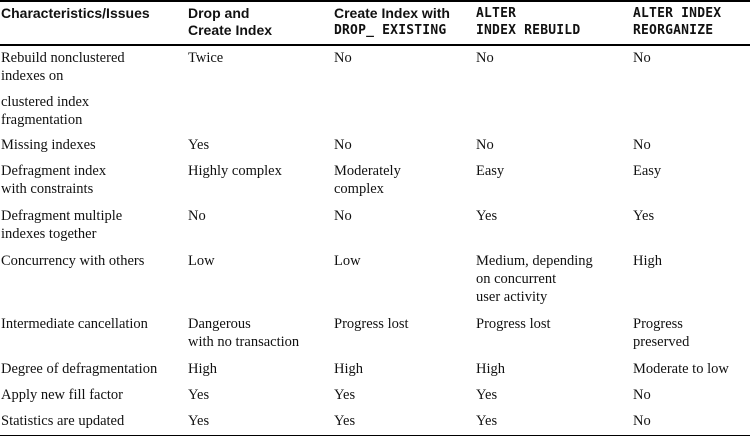 The image size is (750, 444). Describe the element at coordinates (42, 120) in the screenshot. I see `cell-text-line: fragmentation` at that location.